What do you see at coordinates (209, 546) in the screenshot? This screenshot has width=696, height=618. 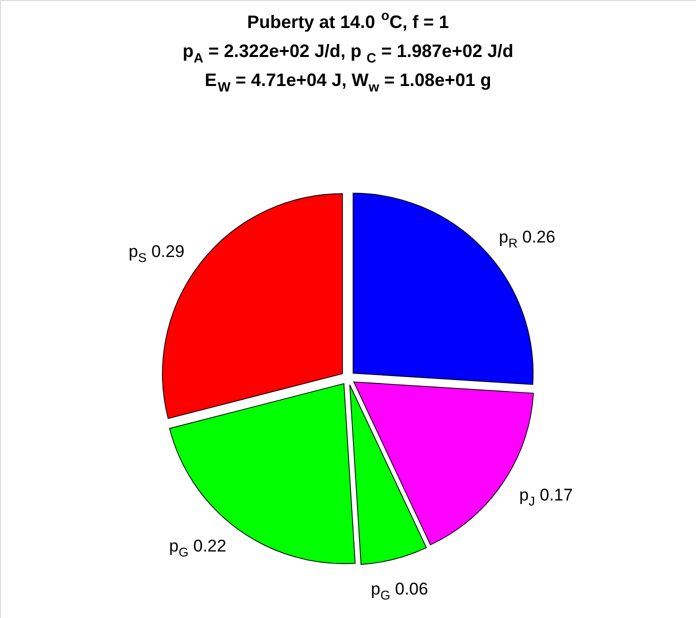 I see `data-label: 0.22` at bounding box center [209, 546].